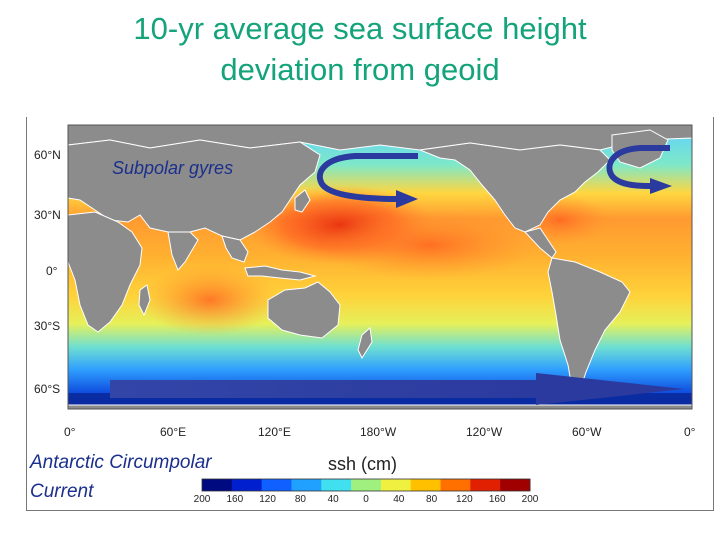 Image resolution: width=720 pixels, height=540 pixels. Describe the element at coordinates (638, 167) in the screenshot. I see `atlantic-gyre-arrow` at that location.